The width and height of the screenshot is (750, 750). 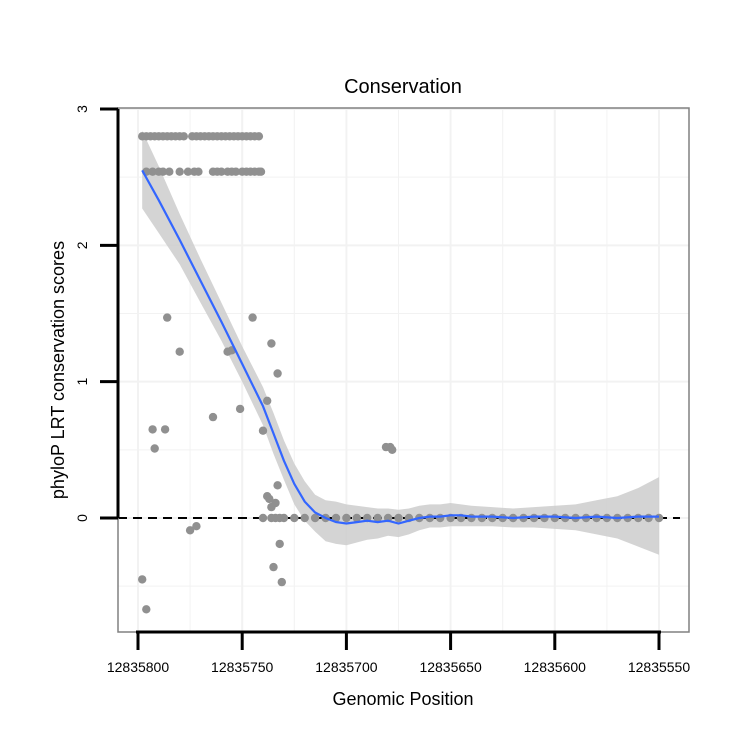 I want to click on y-axis: 0 1 2 3, so click(x=97, y=313).